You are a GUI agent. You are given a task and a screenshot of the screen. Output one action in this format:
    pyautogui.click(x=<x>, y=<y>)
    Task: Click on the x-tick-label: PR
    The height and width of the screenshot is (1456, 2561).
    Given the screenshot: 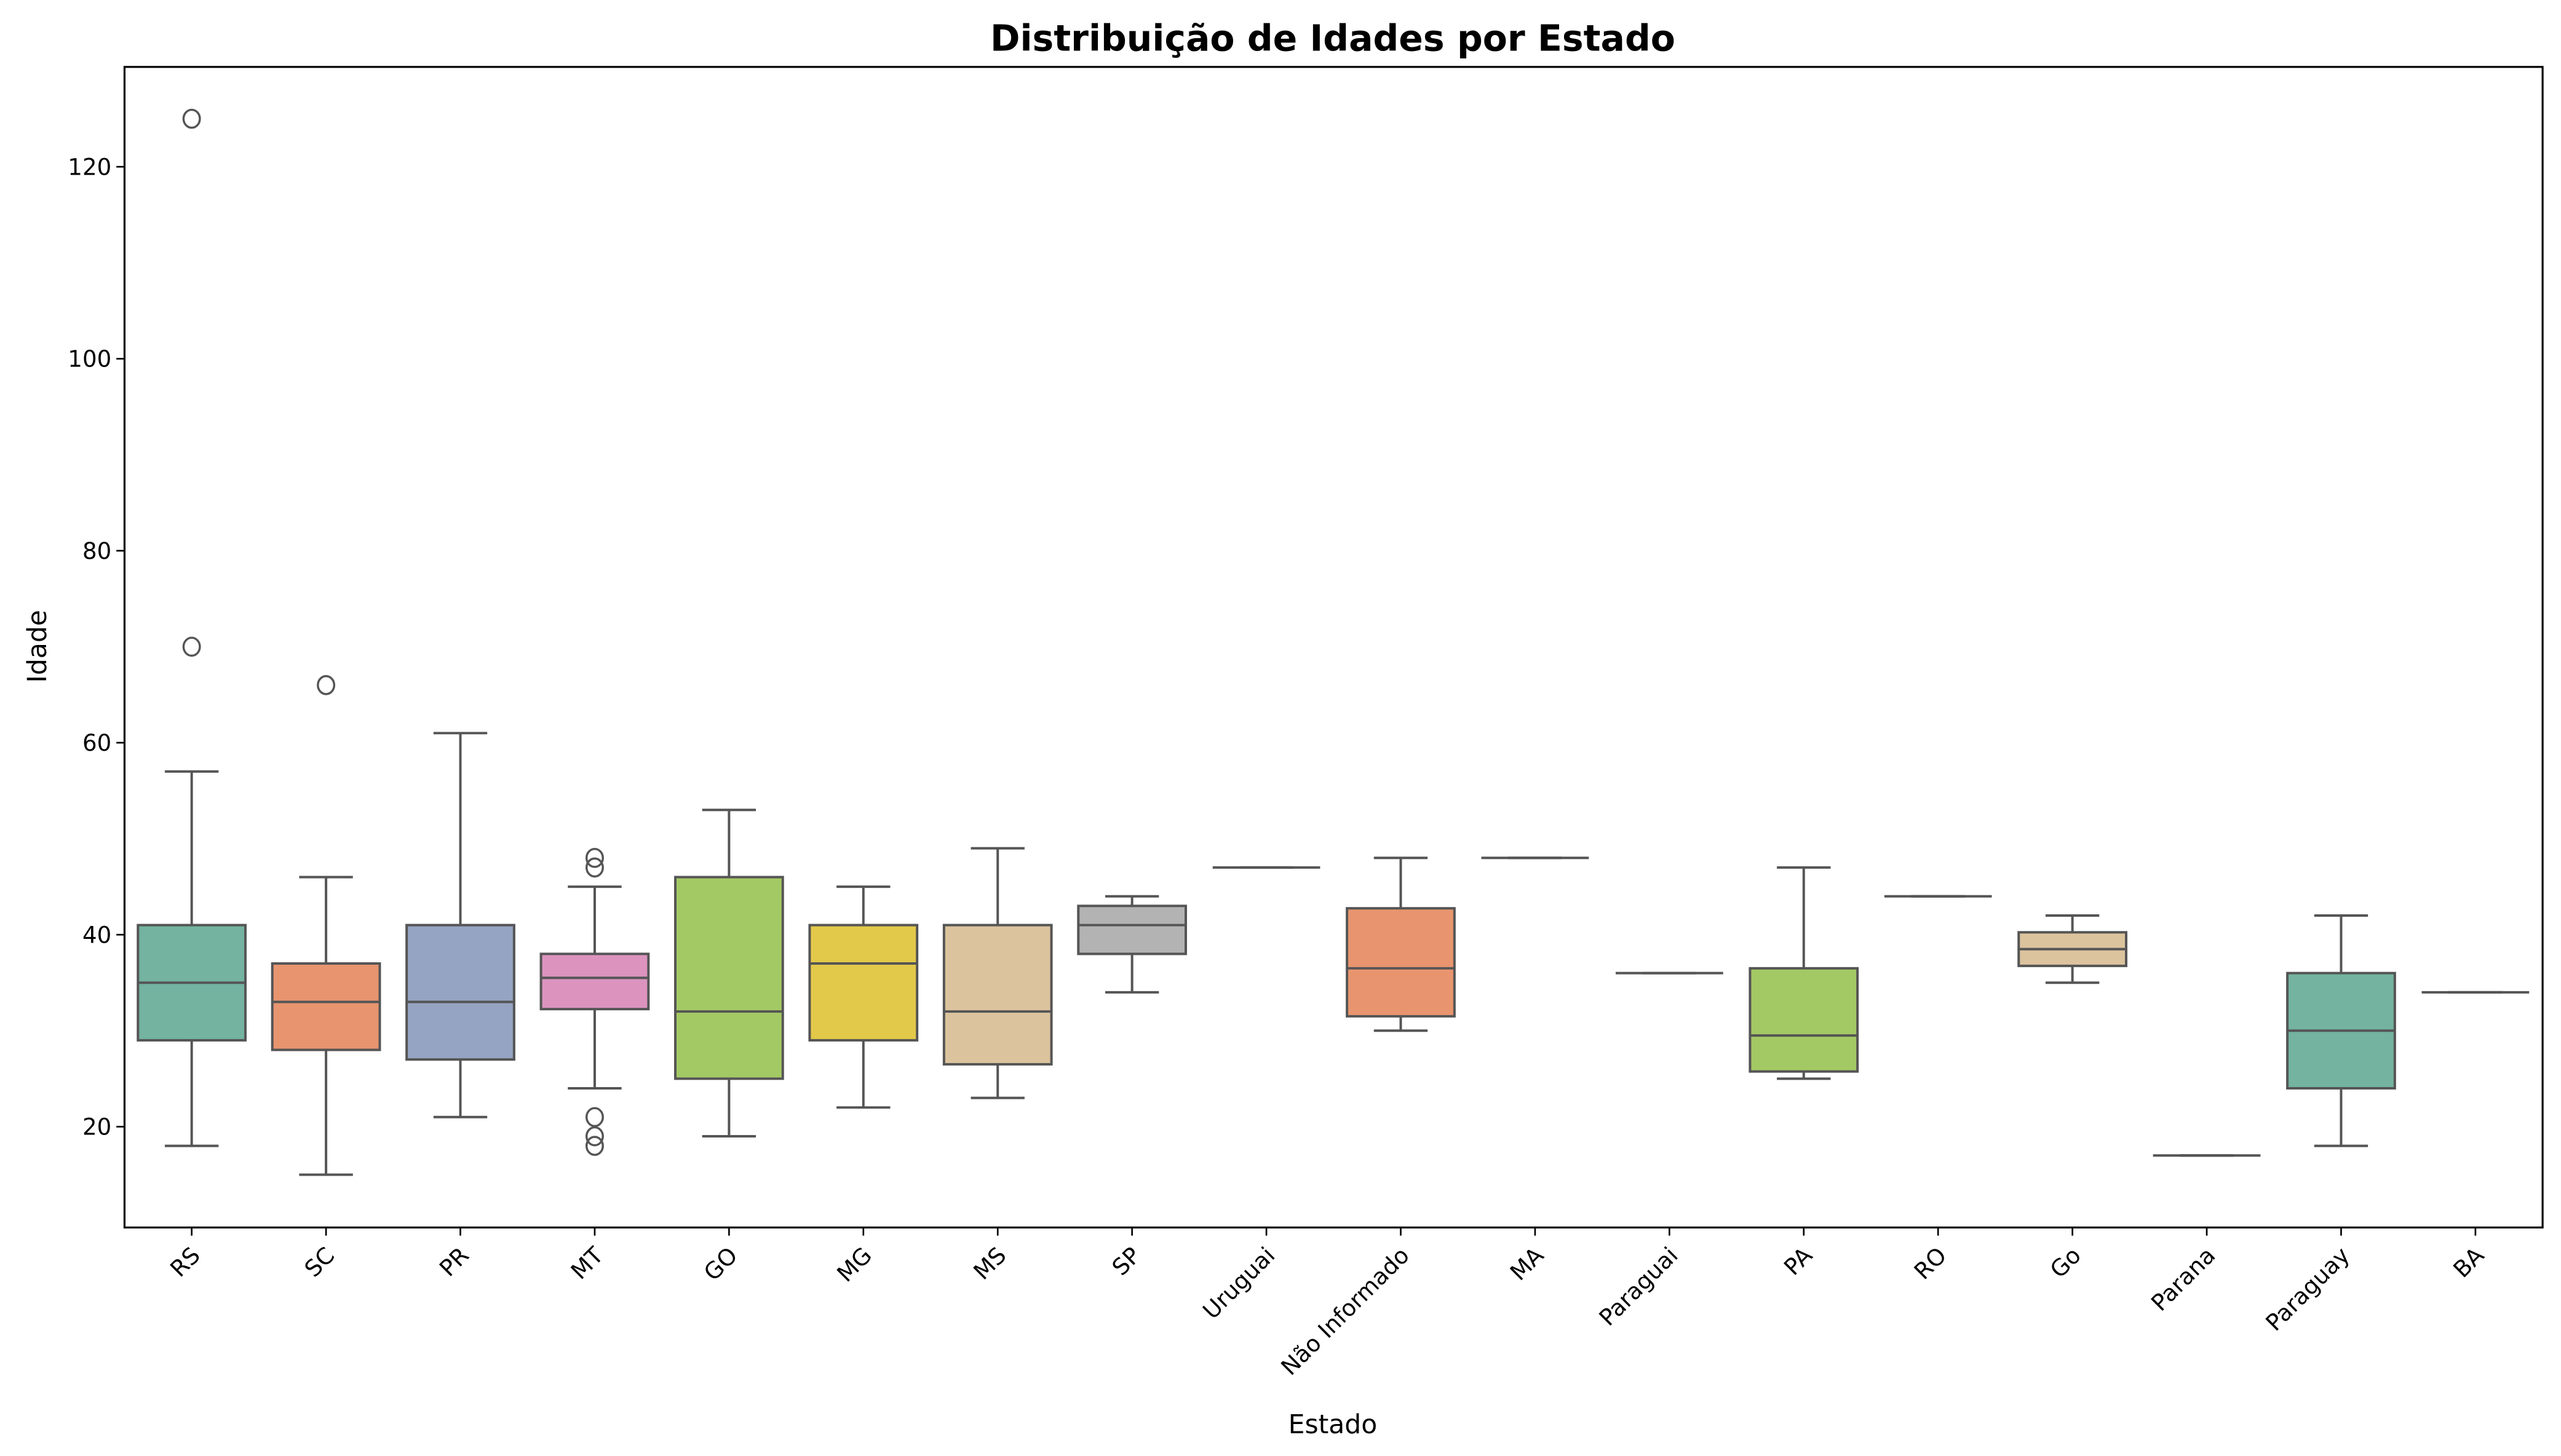 What is the action you would take?
    pyautogui.click(x=454, y=1262)
    